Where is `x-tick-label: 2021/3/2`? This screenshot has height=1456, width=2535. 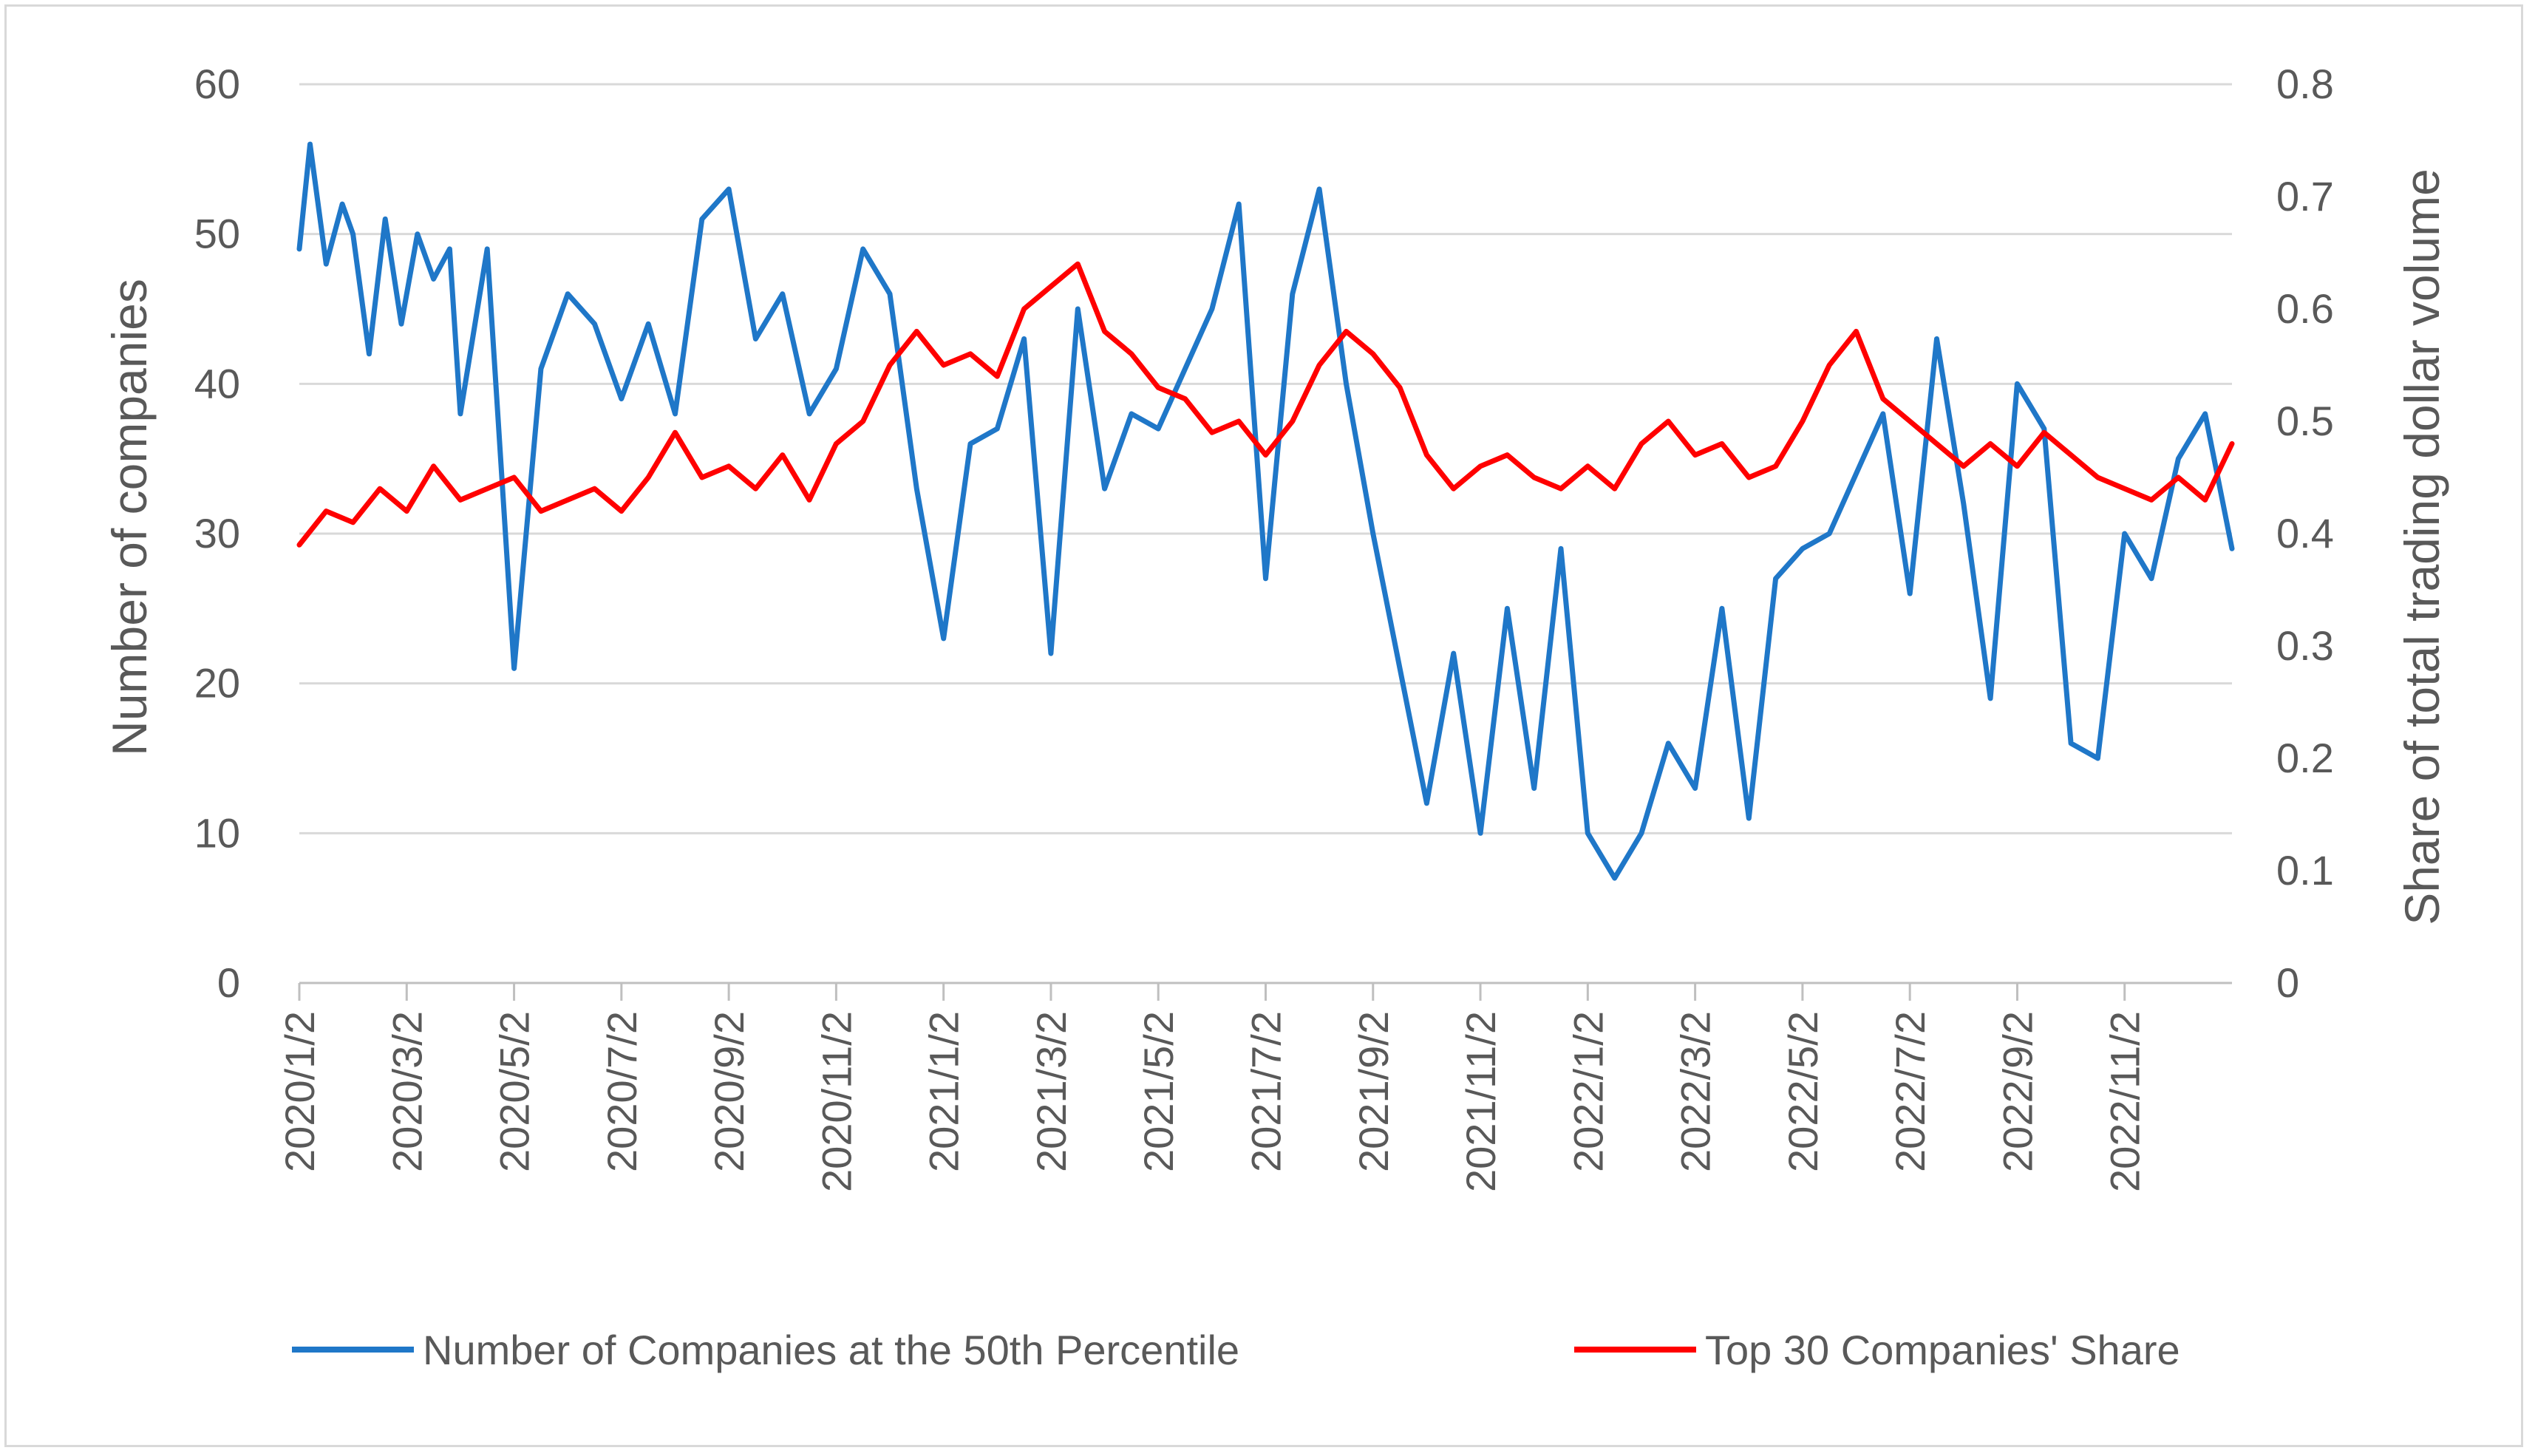 x-tick-label: 2021/3/2 is located at coordinates (1051, 1091).